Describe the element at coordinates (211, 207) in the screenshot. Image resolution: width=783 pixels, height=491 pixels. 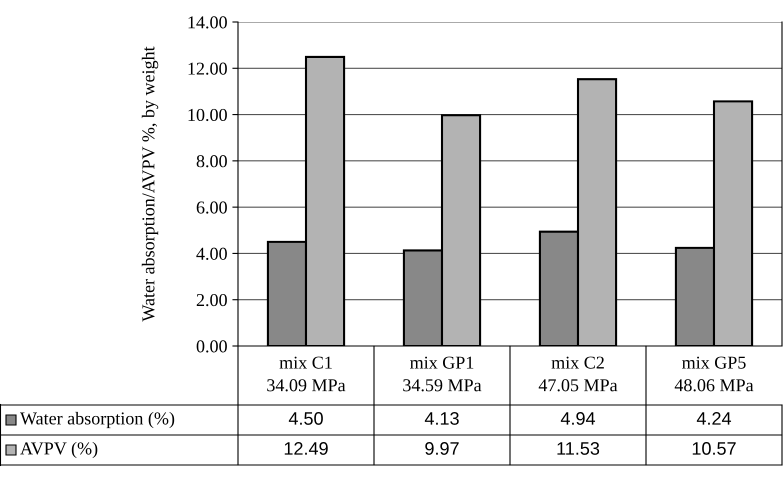
I see `y-tick-label: 6.00` at that location.